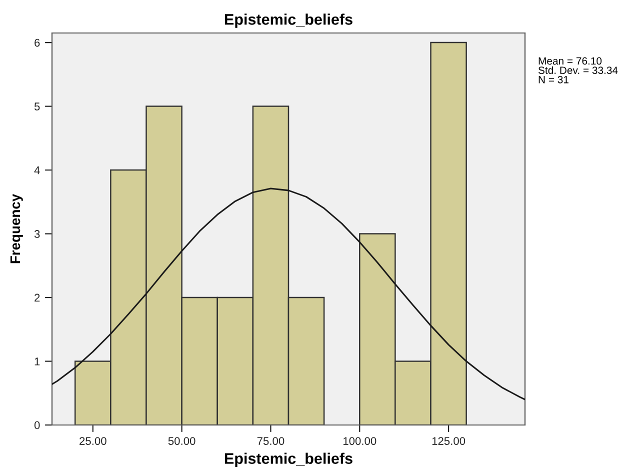 This screenshot has width=633, height=474. Describe the element at coordinates (16, 229) in the screenshot. I see `y-axis-title: Frequency` at that location.